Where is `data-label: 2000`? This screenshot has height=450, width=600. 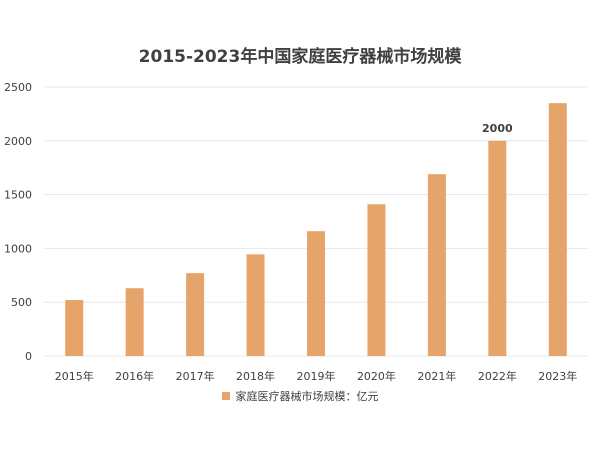
data-label: 2000 is located at coordinates (497, 128).